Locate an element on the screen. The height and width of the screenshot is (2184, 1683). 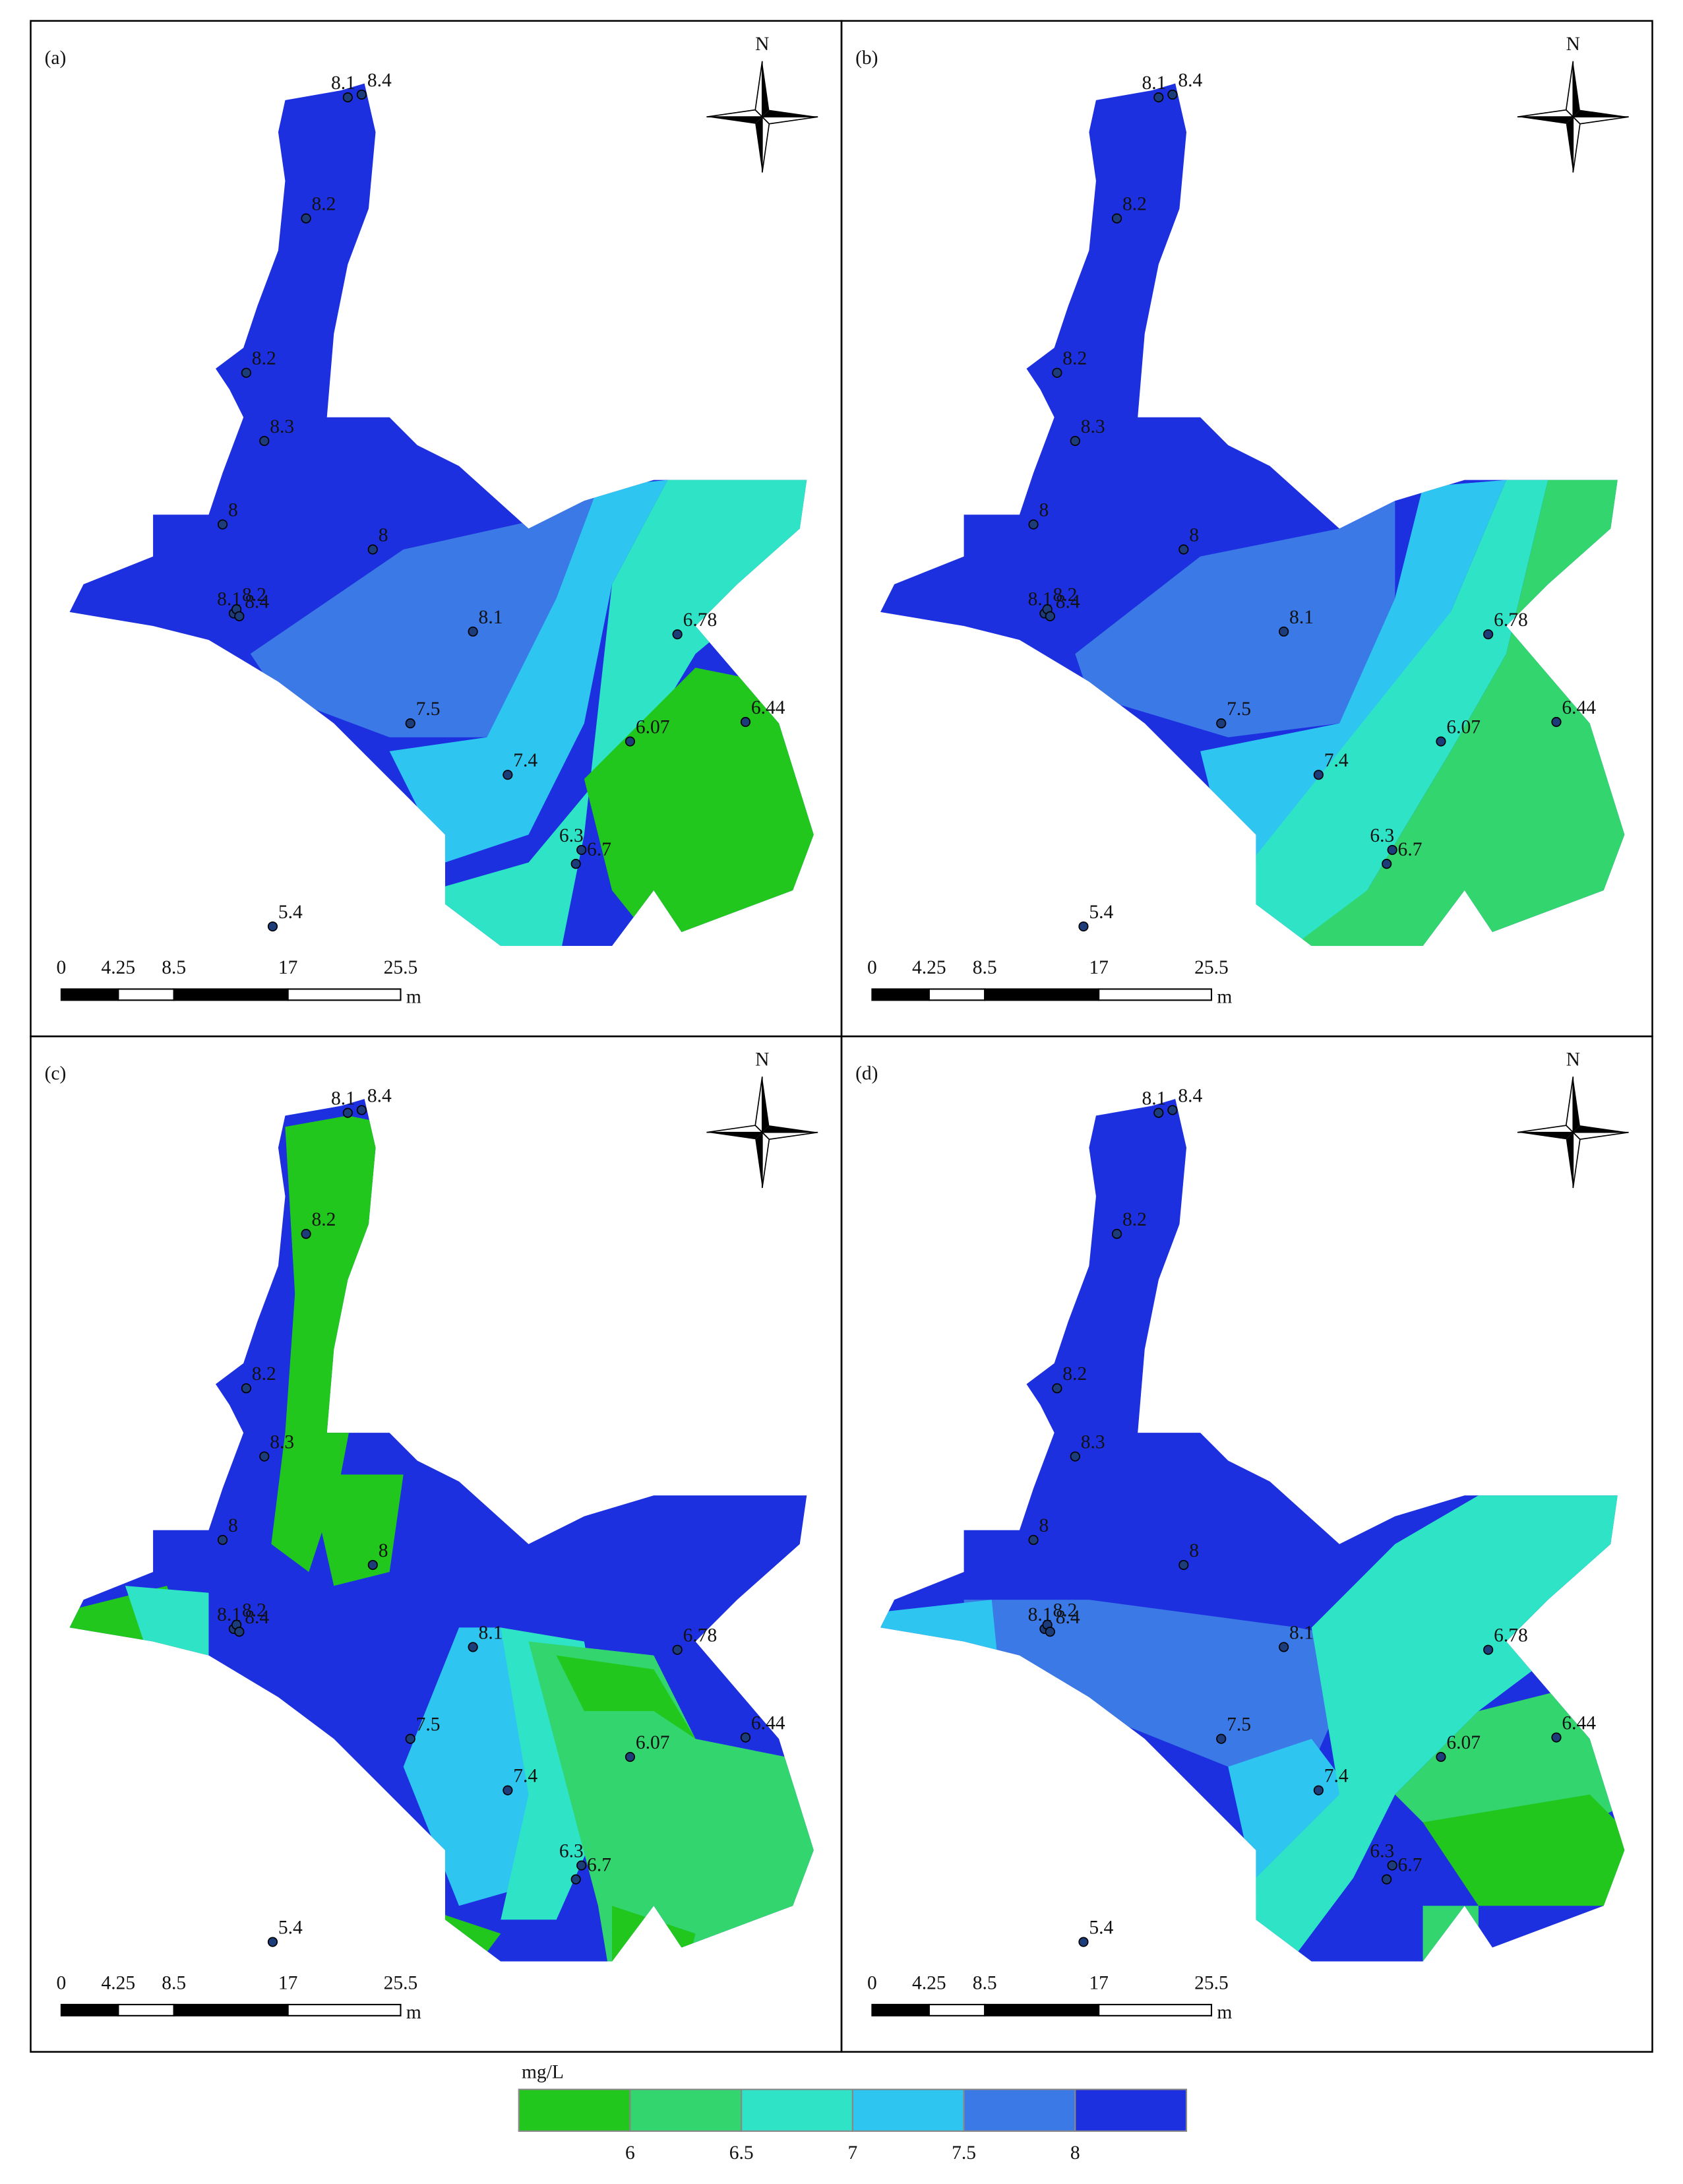
station-label: 8.4 is located at coordinates (257, 602).